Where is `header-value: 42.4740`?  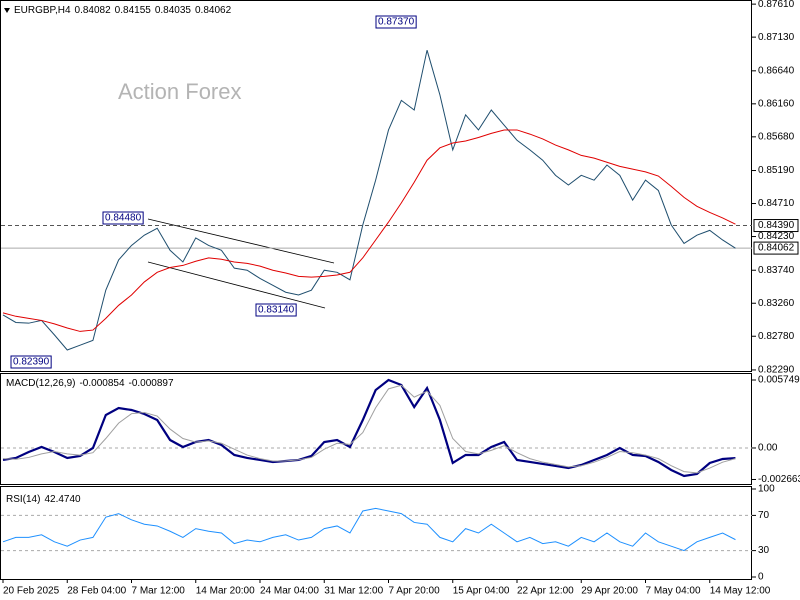 header-value: 42.4740 is located at coordinates (62, 499).